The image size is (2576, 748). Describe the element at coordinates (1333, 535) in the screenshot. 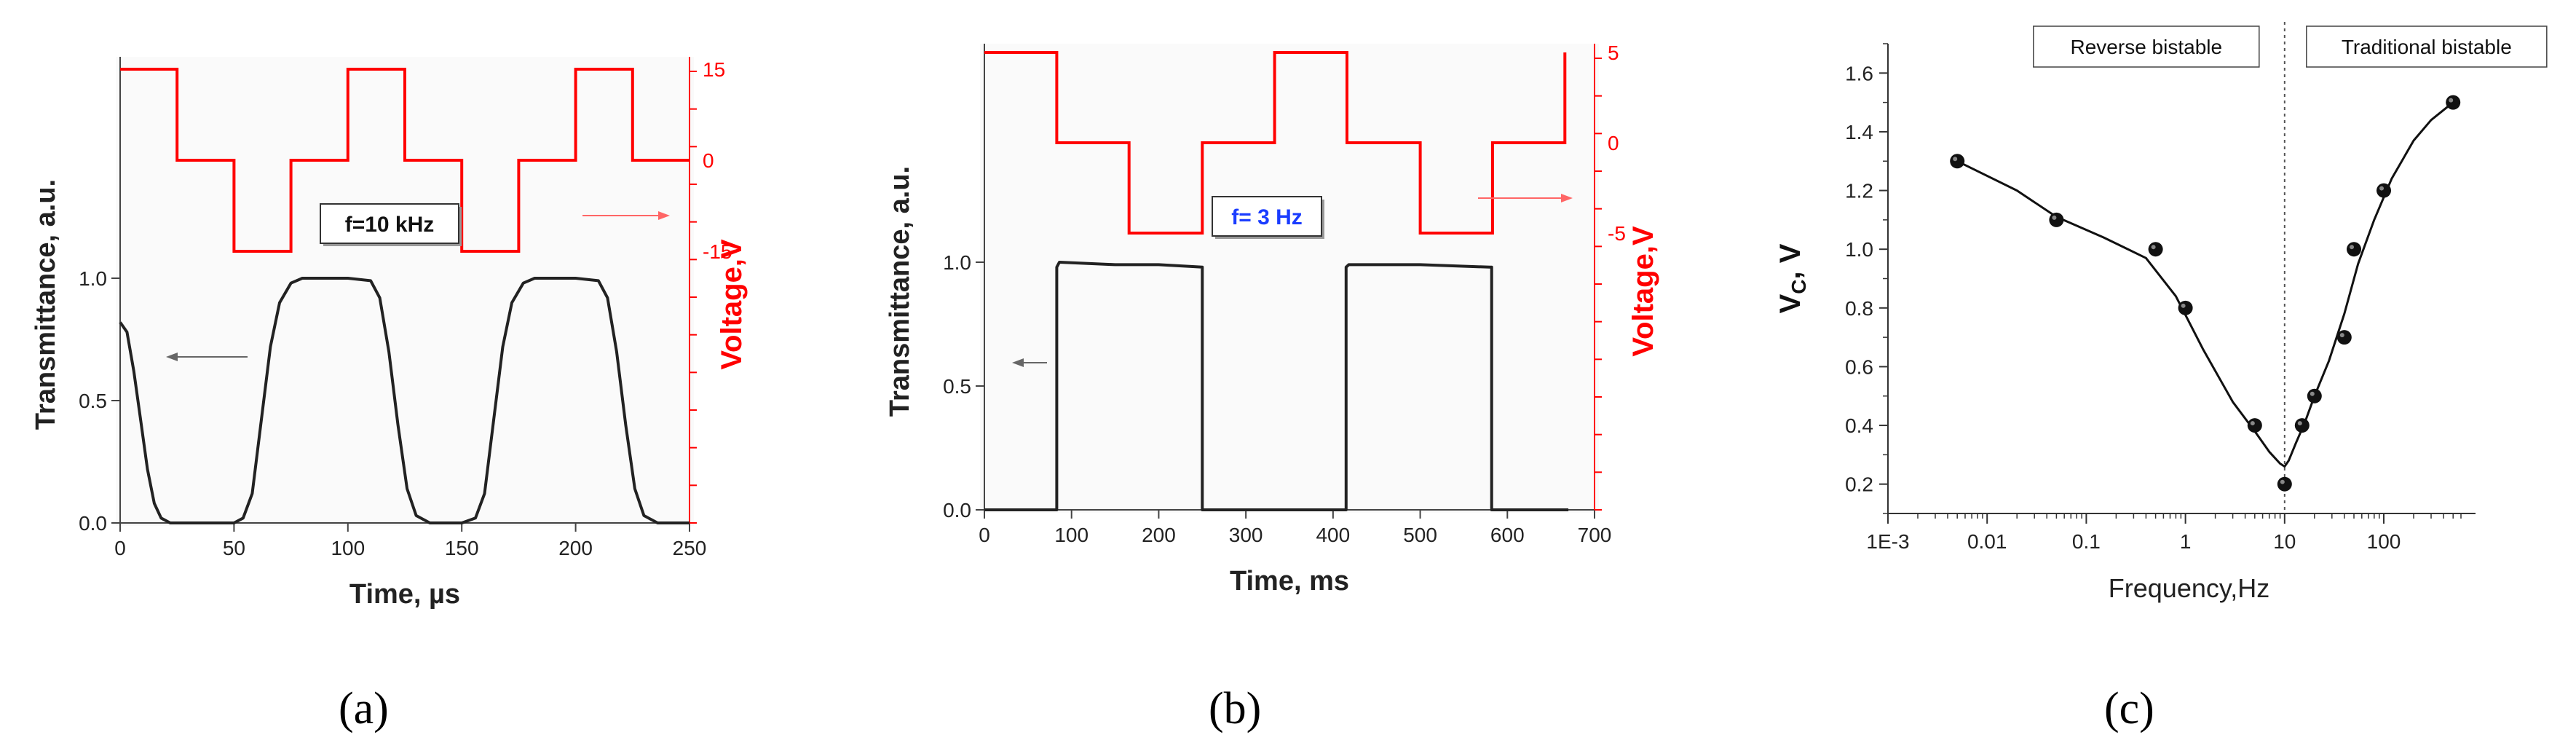

I see `x-tick-label: 400` at that location.